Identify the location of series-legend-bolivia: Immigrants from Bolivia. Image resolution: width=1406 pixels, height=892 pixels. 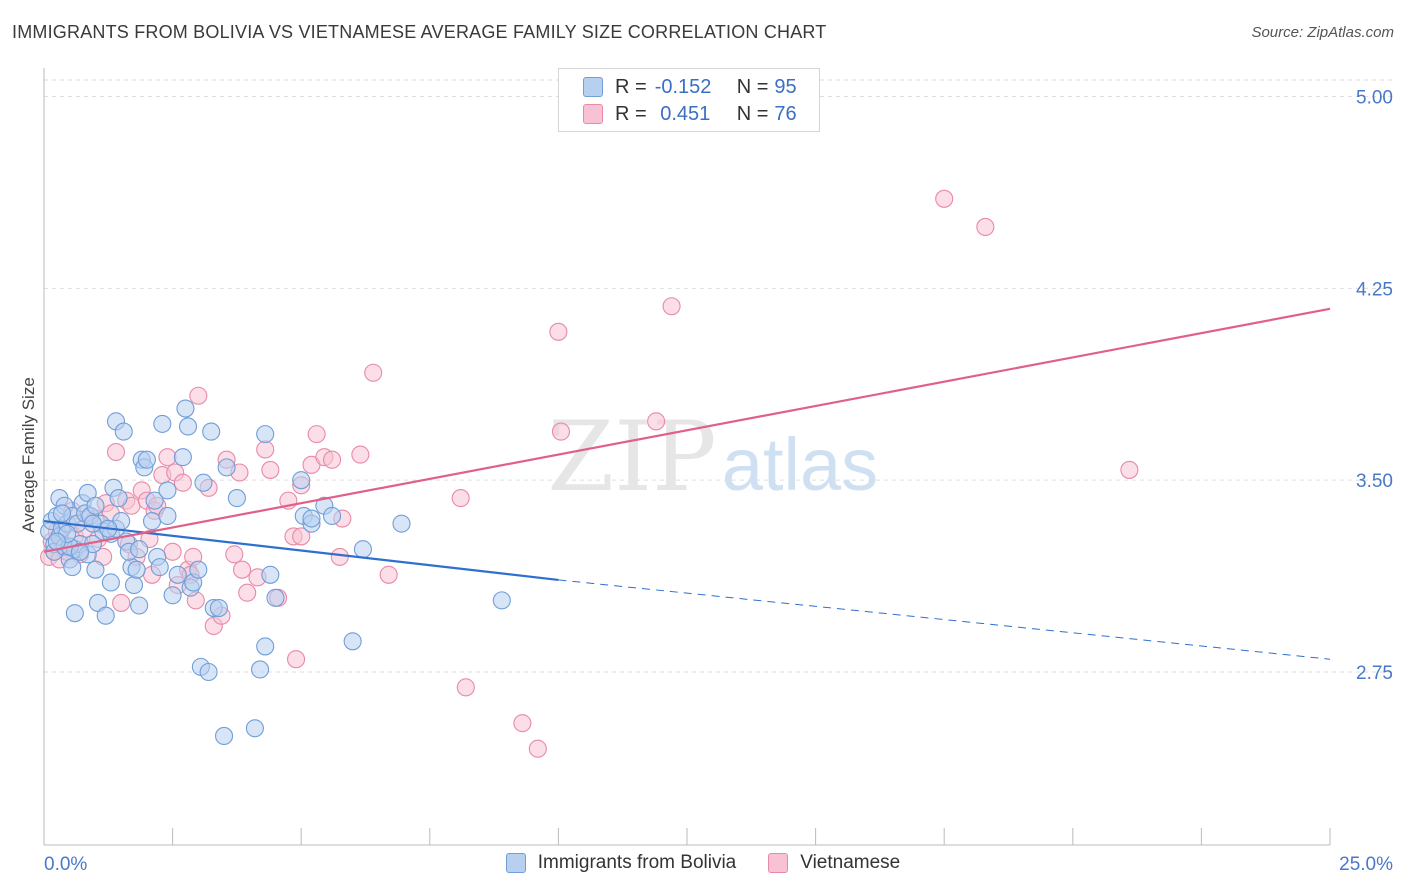
(621, 863).